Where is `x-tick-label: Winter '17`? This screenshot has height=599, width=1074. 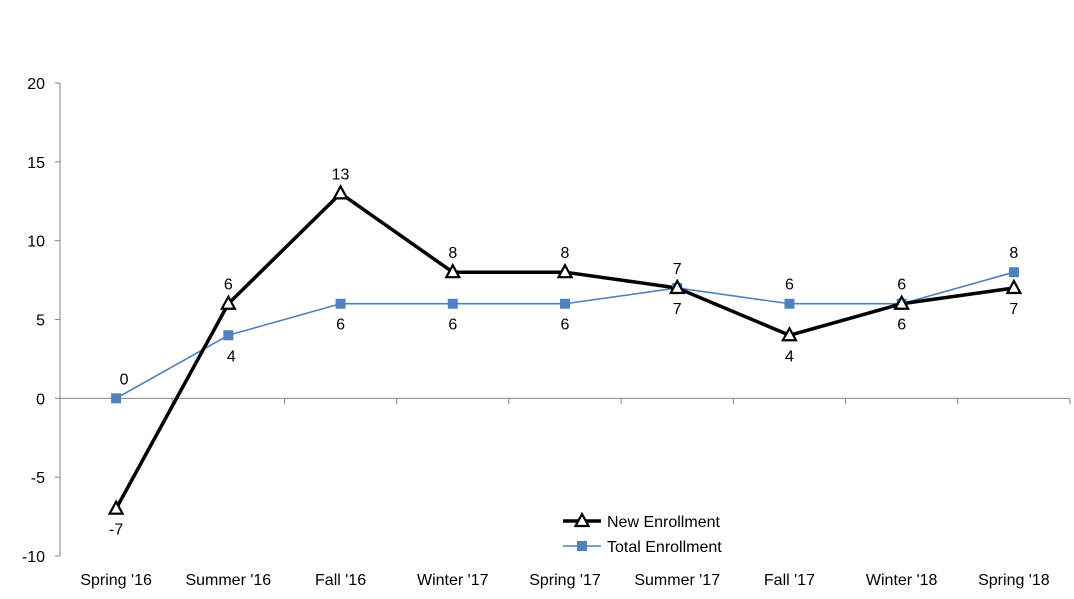
x-tick-label: Winter '17 is located at coordinates (453, 580).